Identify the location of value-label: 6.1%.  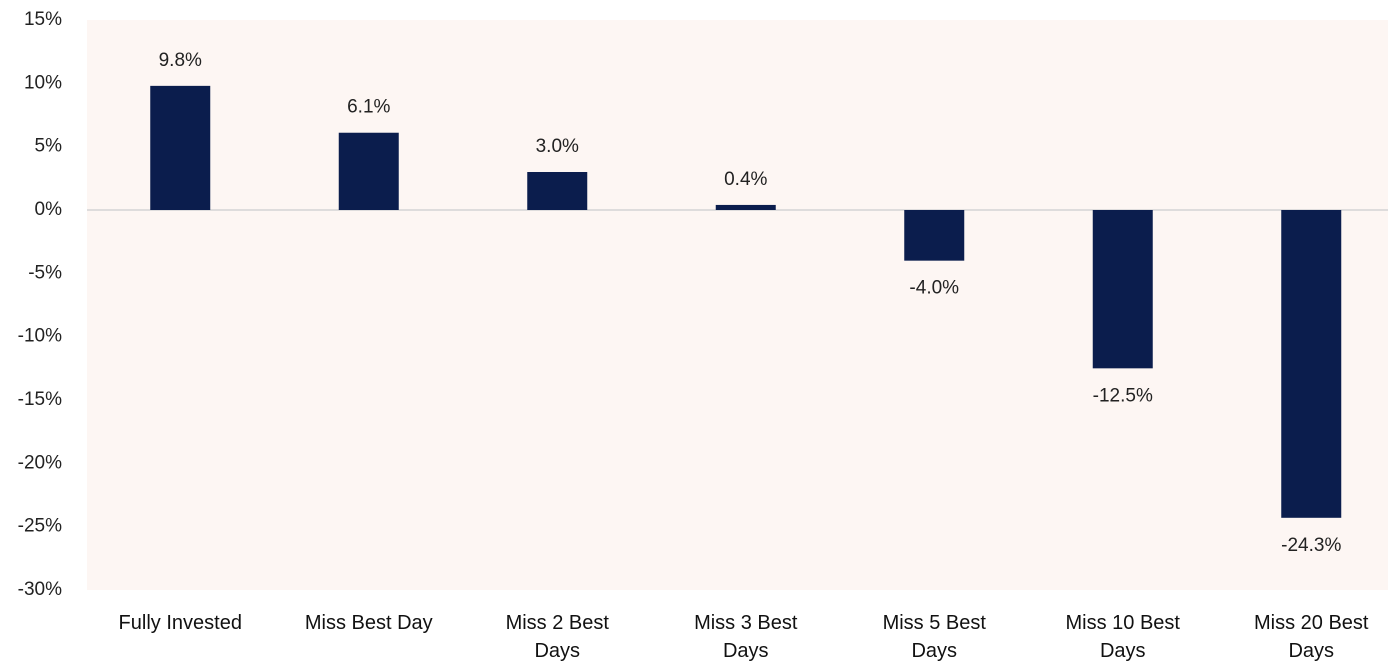
(368, 107).